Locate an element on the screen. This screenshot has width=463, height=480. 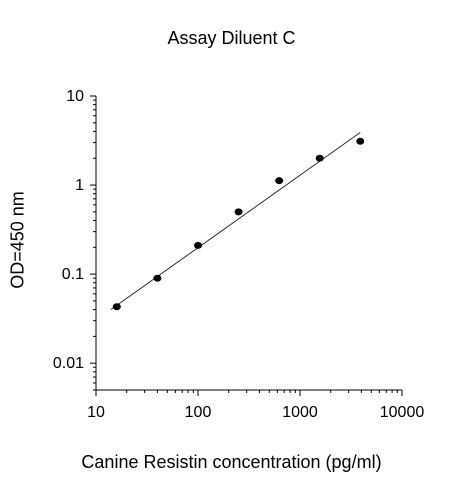
x-tick-label: 10000 is located at coordinates (402, 412).